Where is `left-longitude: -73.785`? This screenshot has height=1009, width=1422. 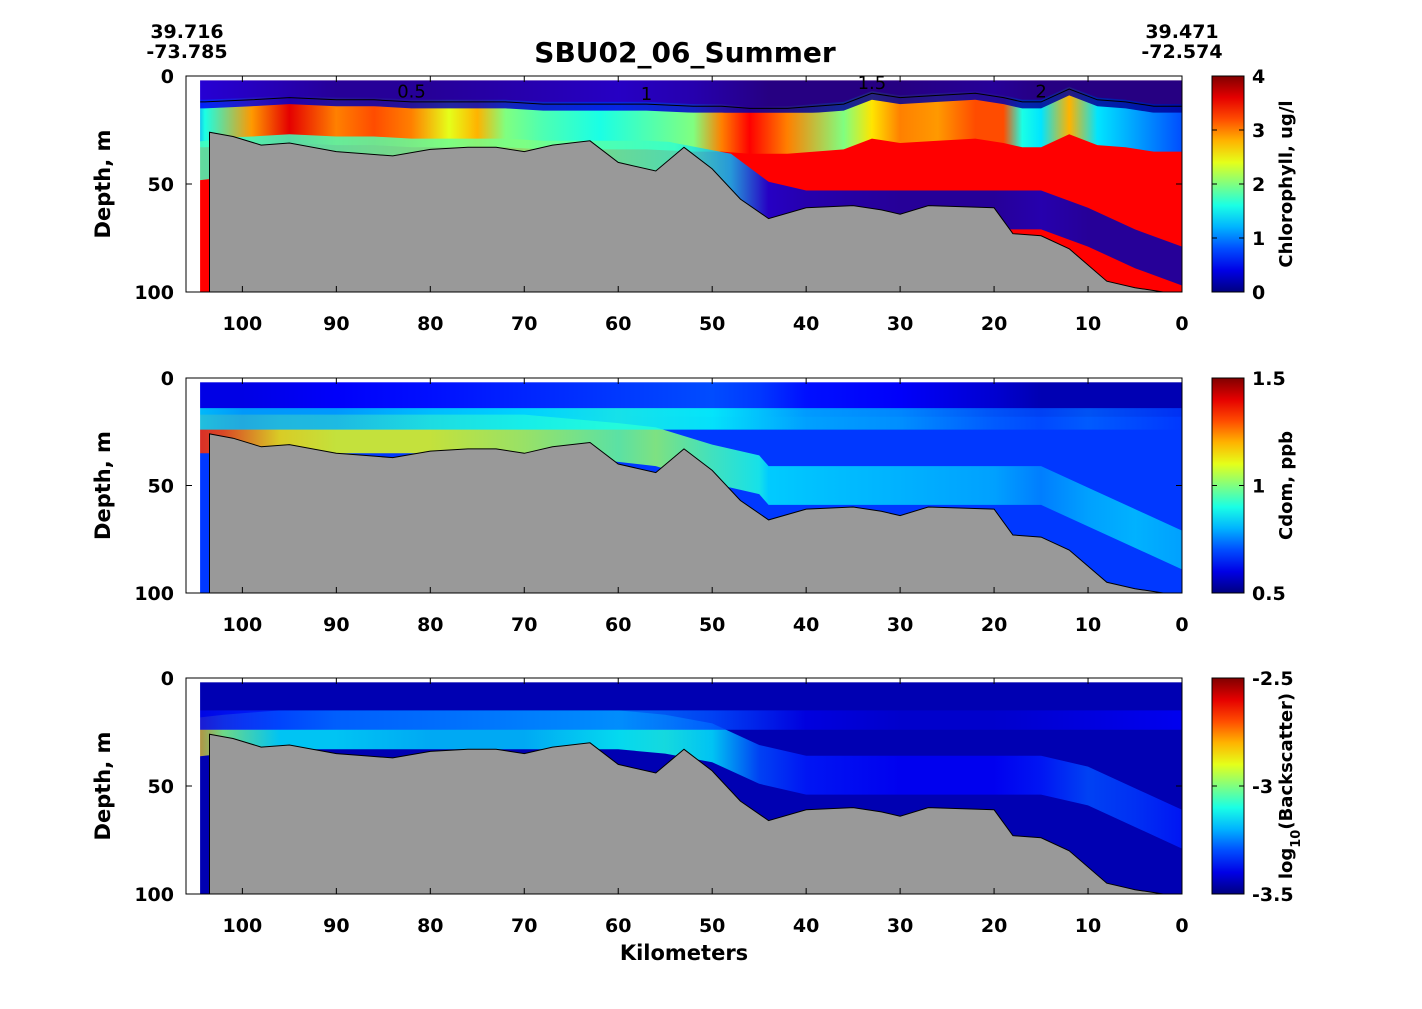 left-longitude: -73.785 is located at coordinates (187, 52).